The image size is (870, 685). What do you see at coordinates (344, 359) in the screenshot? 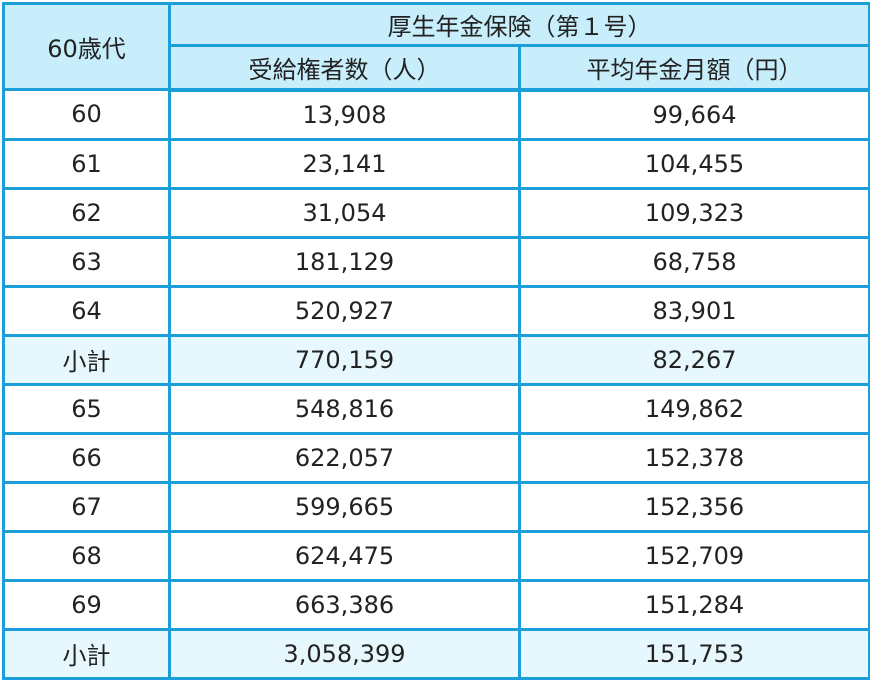
I see `recipients-cell: 770,159` at bounding box center [344, 359].